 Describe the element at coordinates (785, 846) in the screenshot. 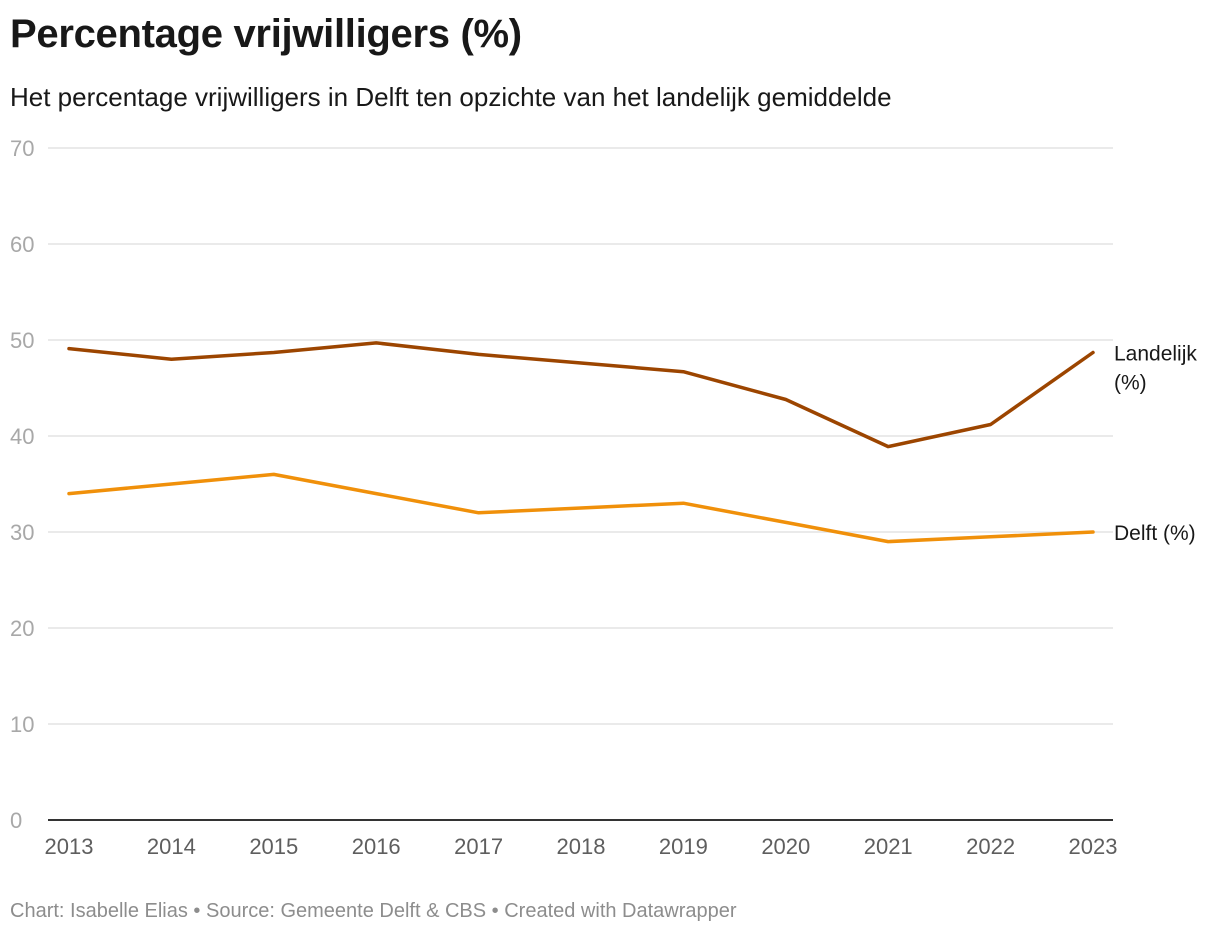

I see `x-tick-label: 2020` at that location.